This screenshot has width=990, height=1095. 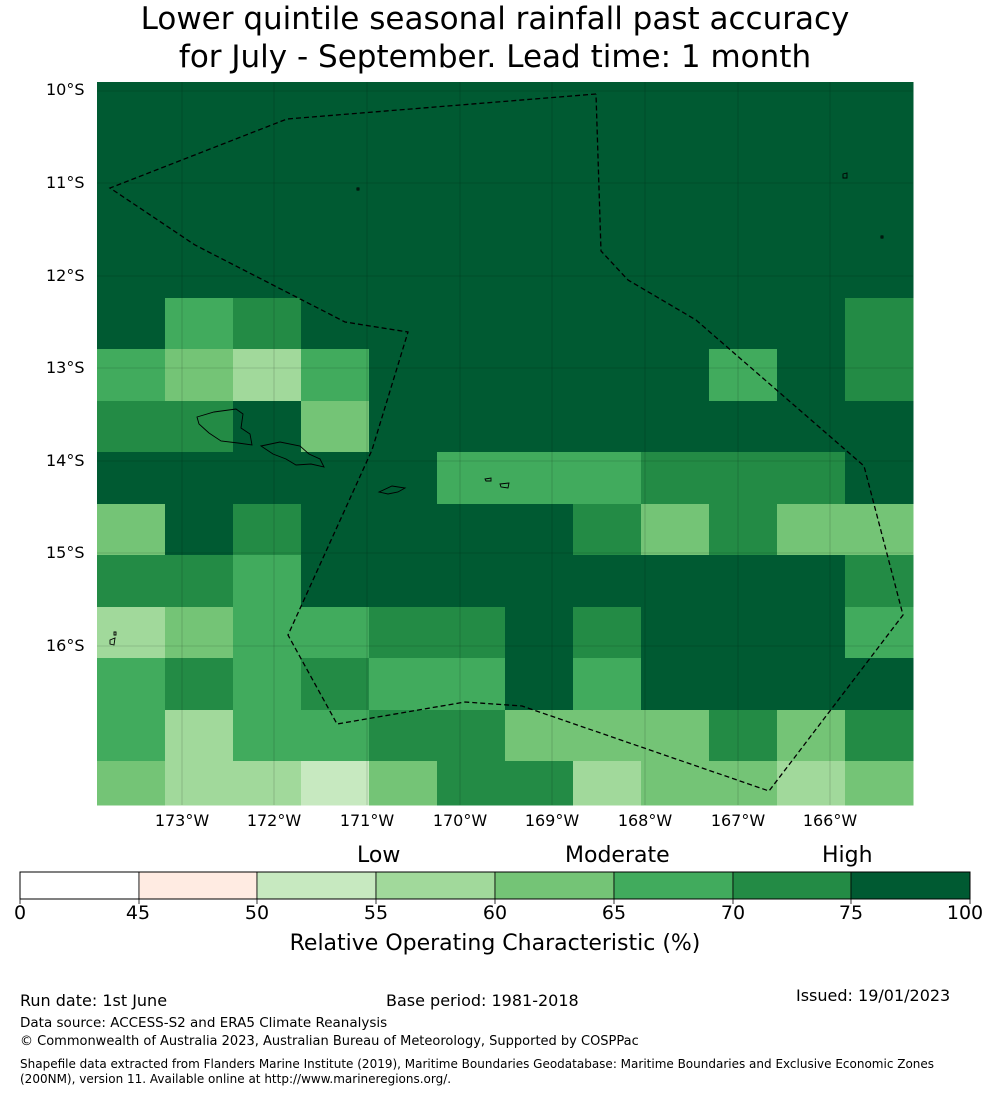 I want to click on swains-island, so click(x=845, y=175).